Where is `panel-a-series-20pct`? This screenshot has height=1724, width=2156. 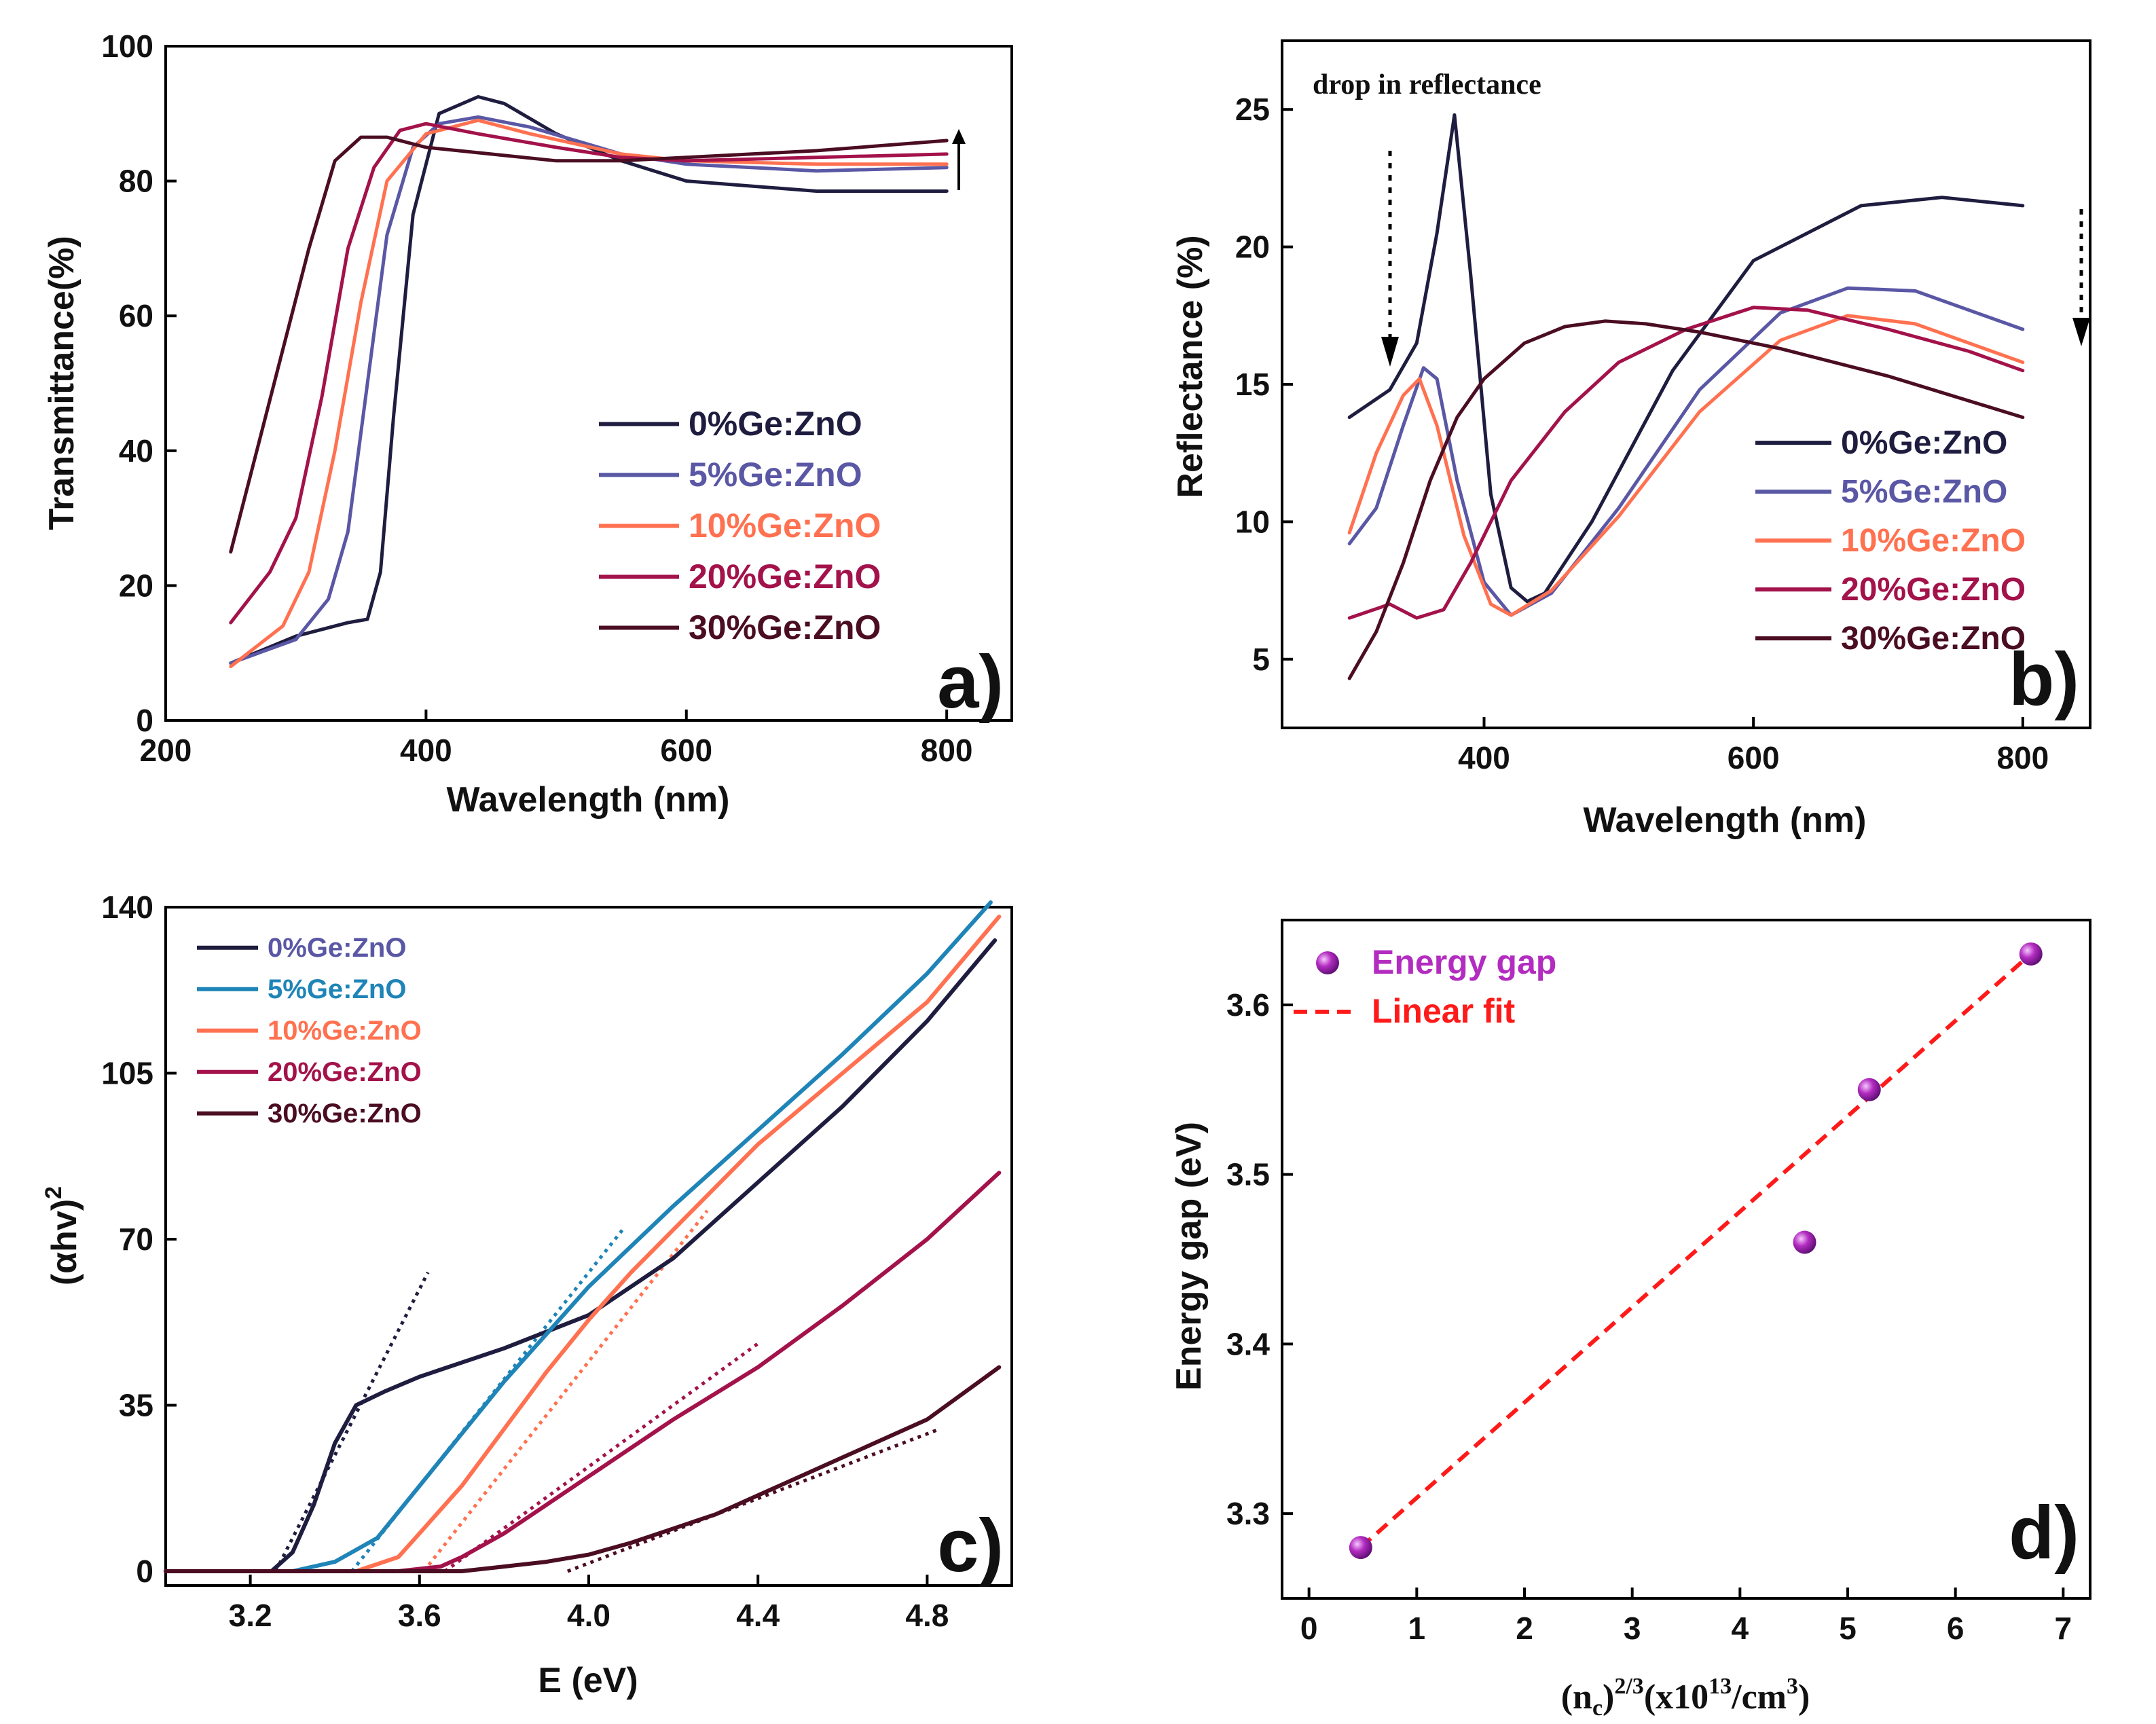
panel-a-series-20pct is located at coordinates (589, 373).